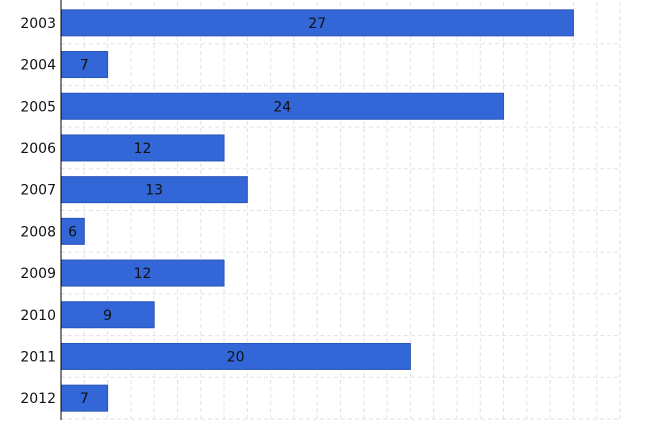  Describe the element at coordinates (38, 232) in the screenshot. I see `y-tick-label: 2008` at that location.